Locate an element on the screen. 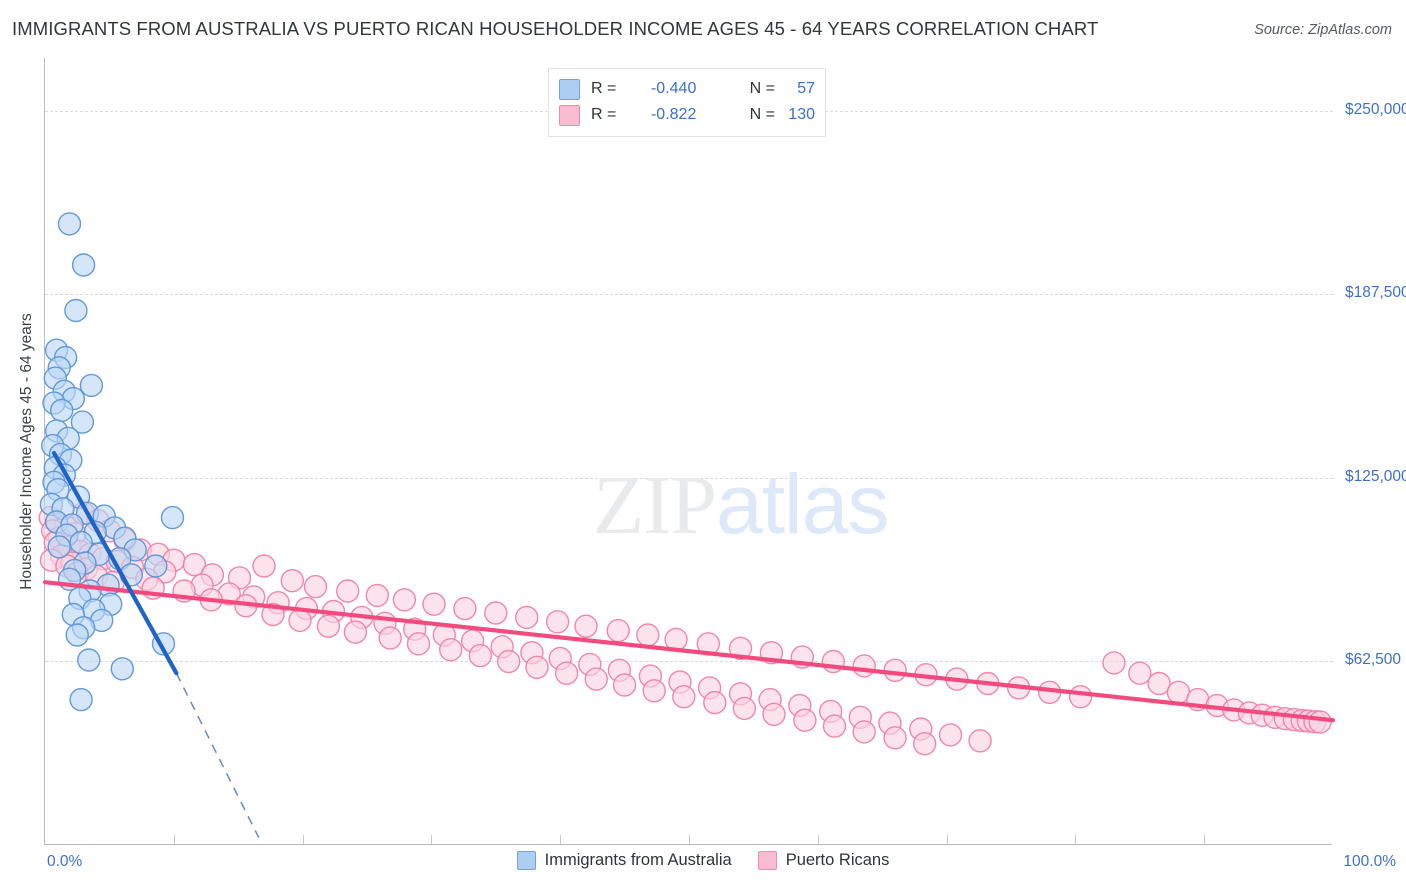 Image resolution: width=1406 pixels, height=892 pixels. x-axis-min-label: 0.0% is located at coordinates (65, 861).